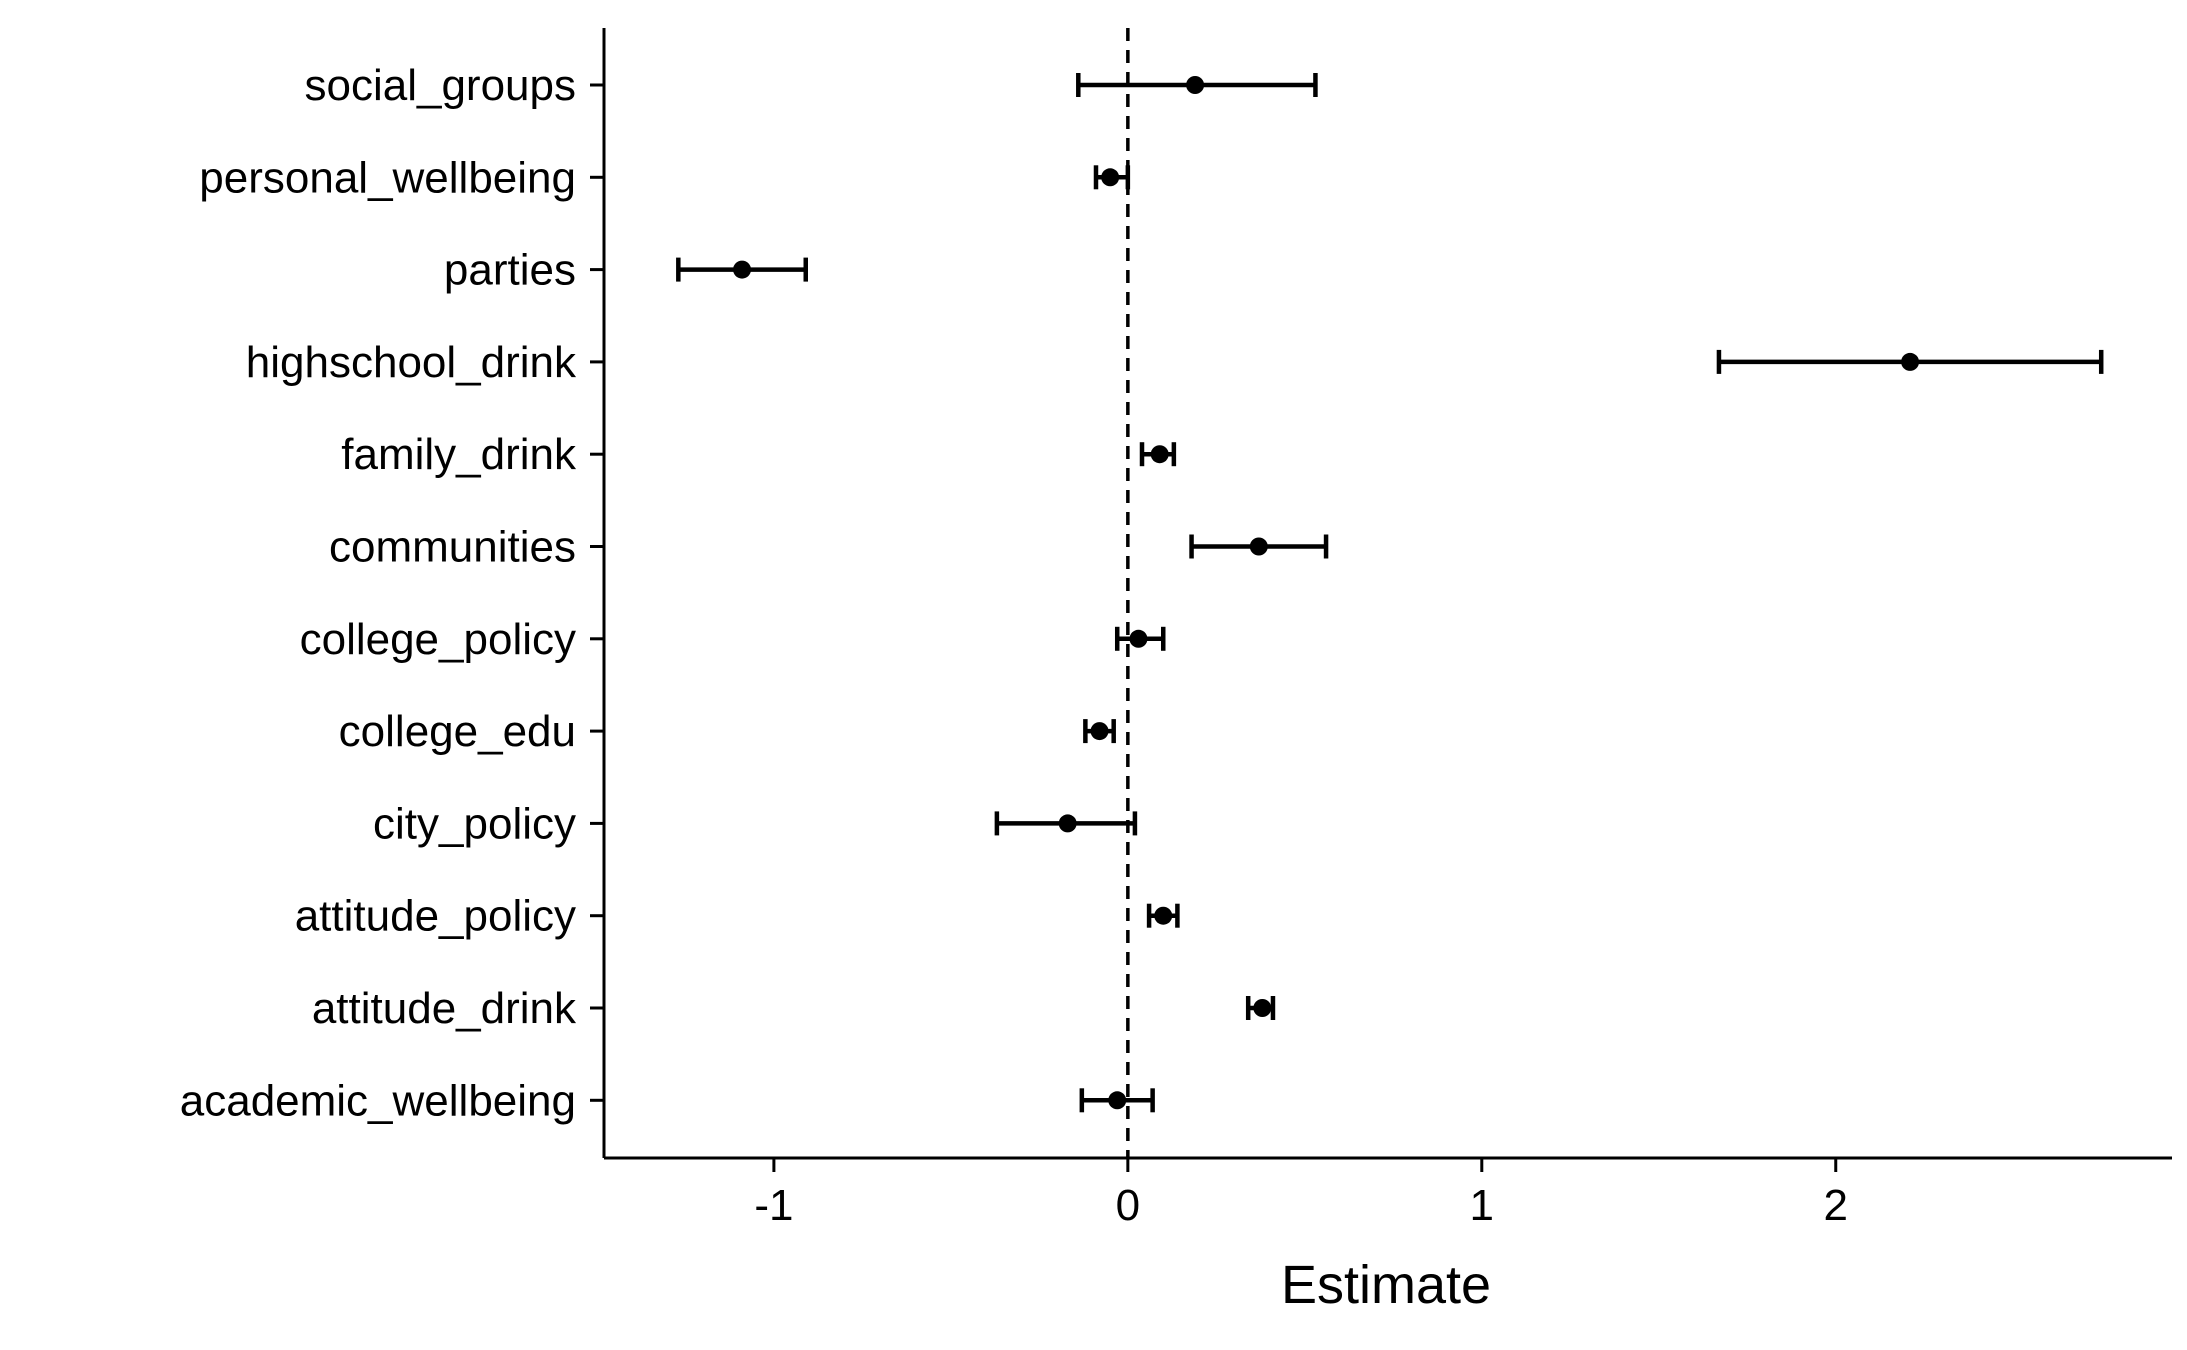 This screenshot has height=1350, width=2187. I want to click on y-tick-label: highschool_drink, so click(411, 362).